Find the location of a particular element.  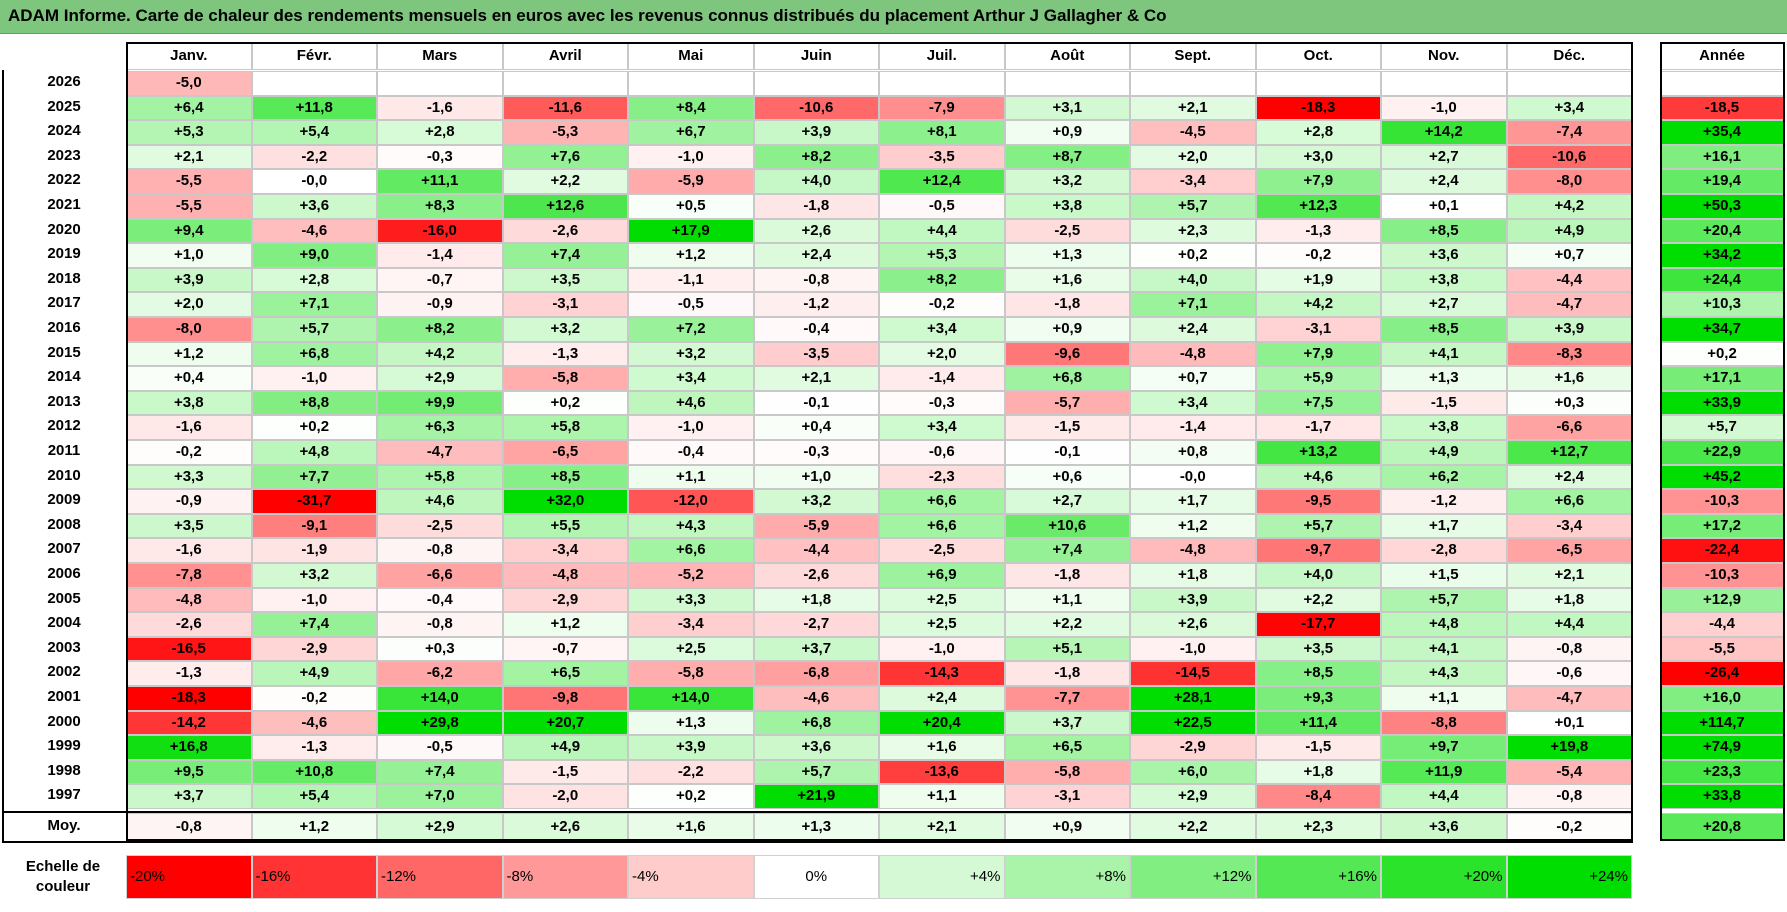

heatmap-cell: +0,7 is located at coordinates (1569, 255).